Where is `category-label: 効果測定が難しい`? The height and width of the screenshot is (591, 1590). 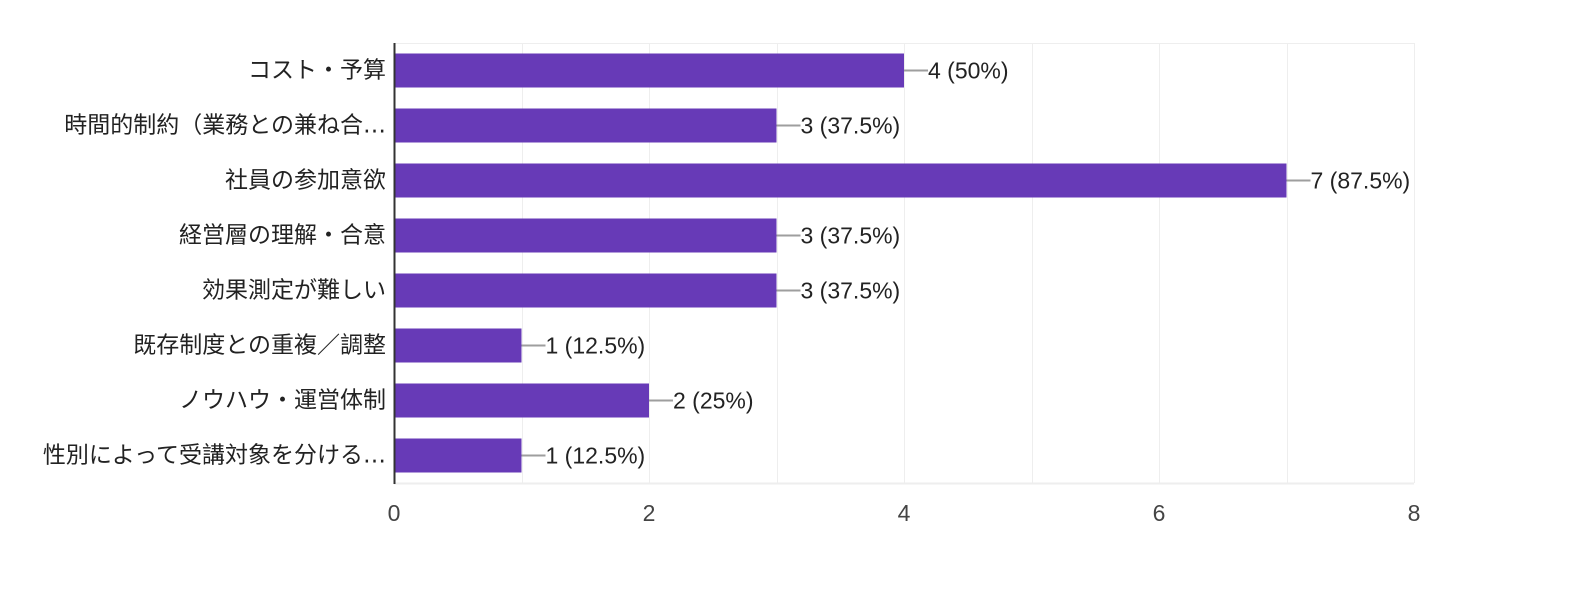
category-label: 効果測定が難しい is located at coordinates (294, 291).